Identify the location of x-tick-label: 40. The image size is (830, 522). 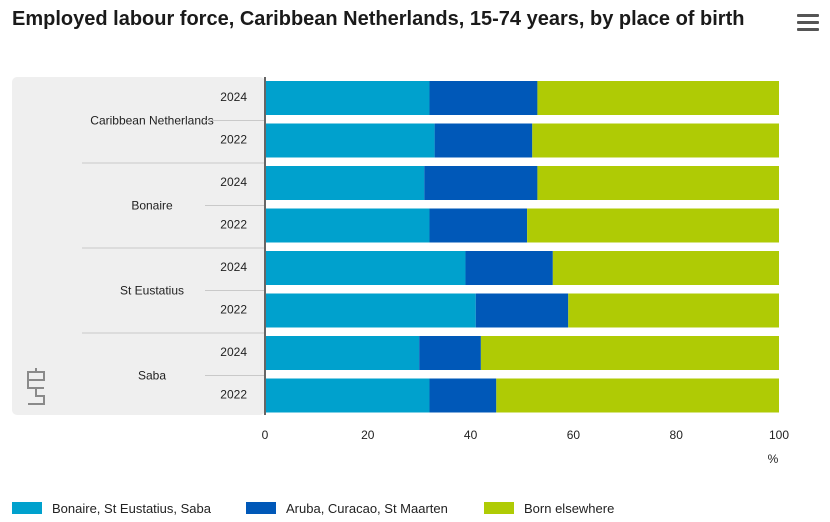
(471, 435).